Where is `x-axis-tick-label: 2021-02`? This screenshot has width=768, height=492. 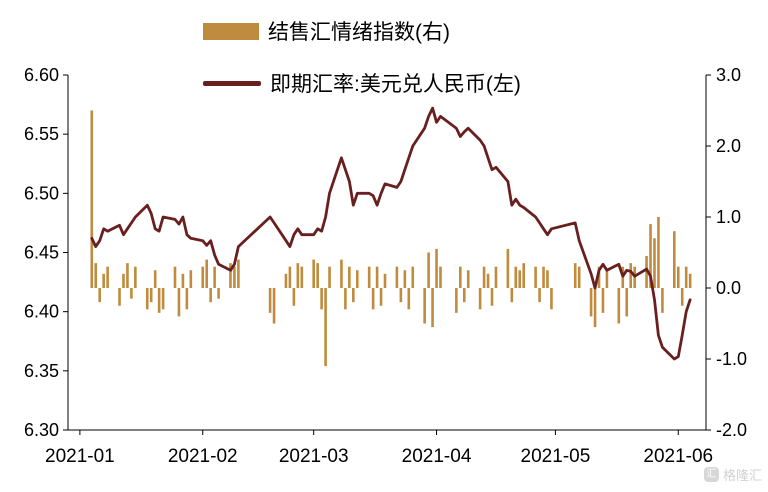
x-axis-tick-label: 2021-02 is located at coordinates (203, 456).